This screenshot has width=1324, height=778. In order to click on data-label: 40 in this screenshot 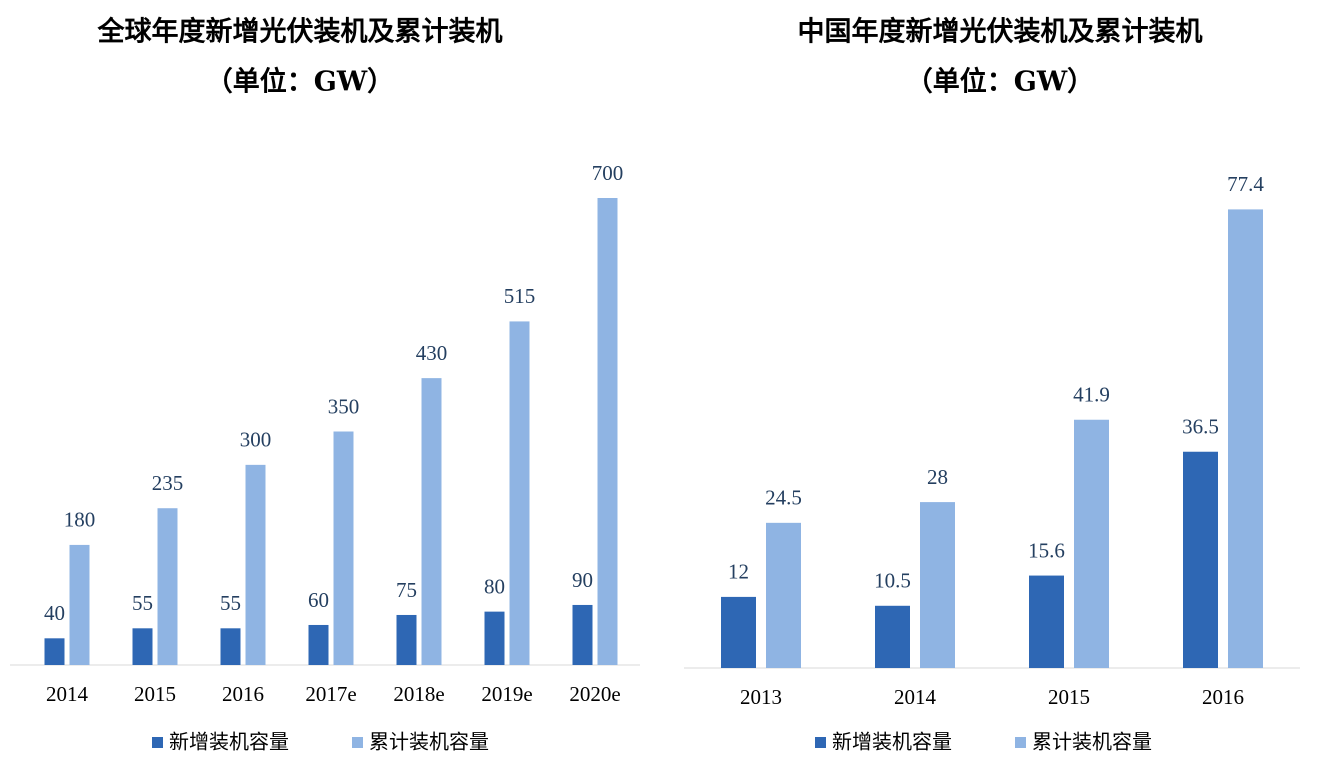, I will do `click(54, 613)`.